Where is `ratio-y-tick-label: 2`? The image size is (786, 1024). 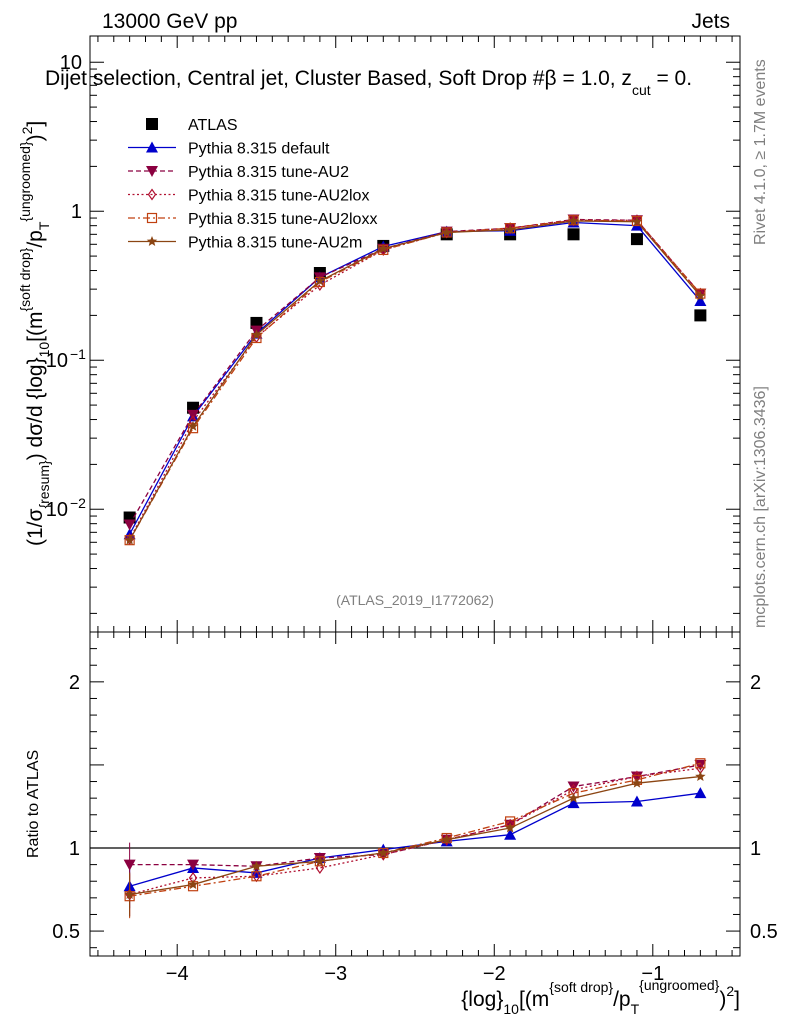
ratio-y-tick-label: 2 is located at coordinates (74, 683).